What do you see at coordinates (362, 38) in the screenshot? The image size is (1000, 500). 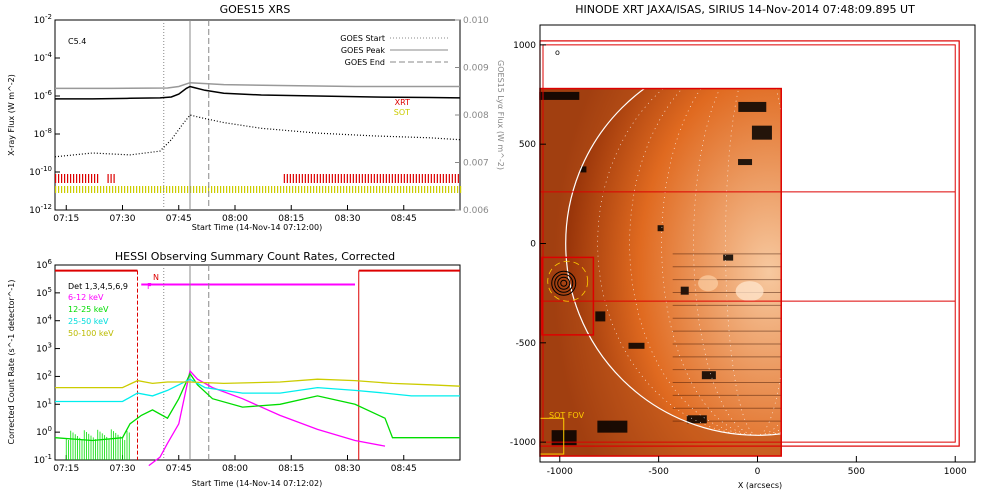 I see `goes-legend-start: GOES Start` at bounding box center [362, 38].